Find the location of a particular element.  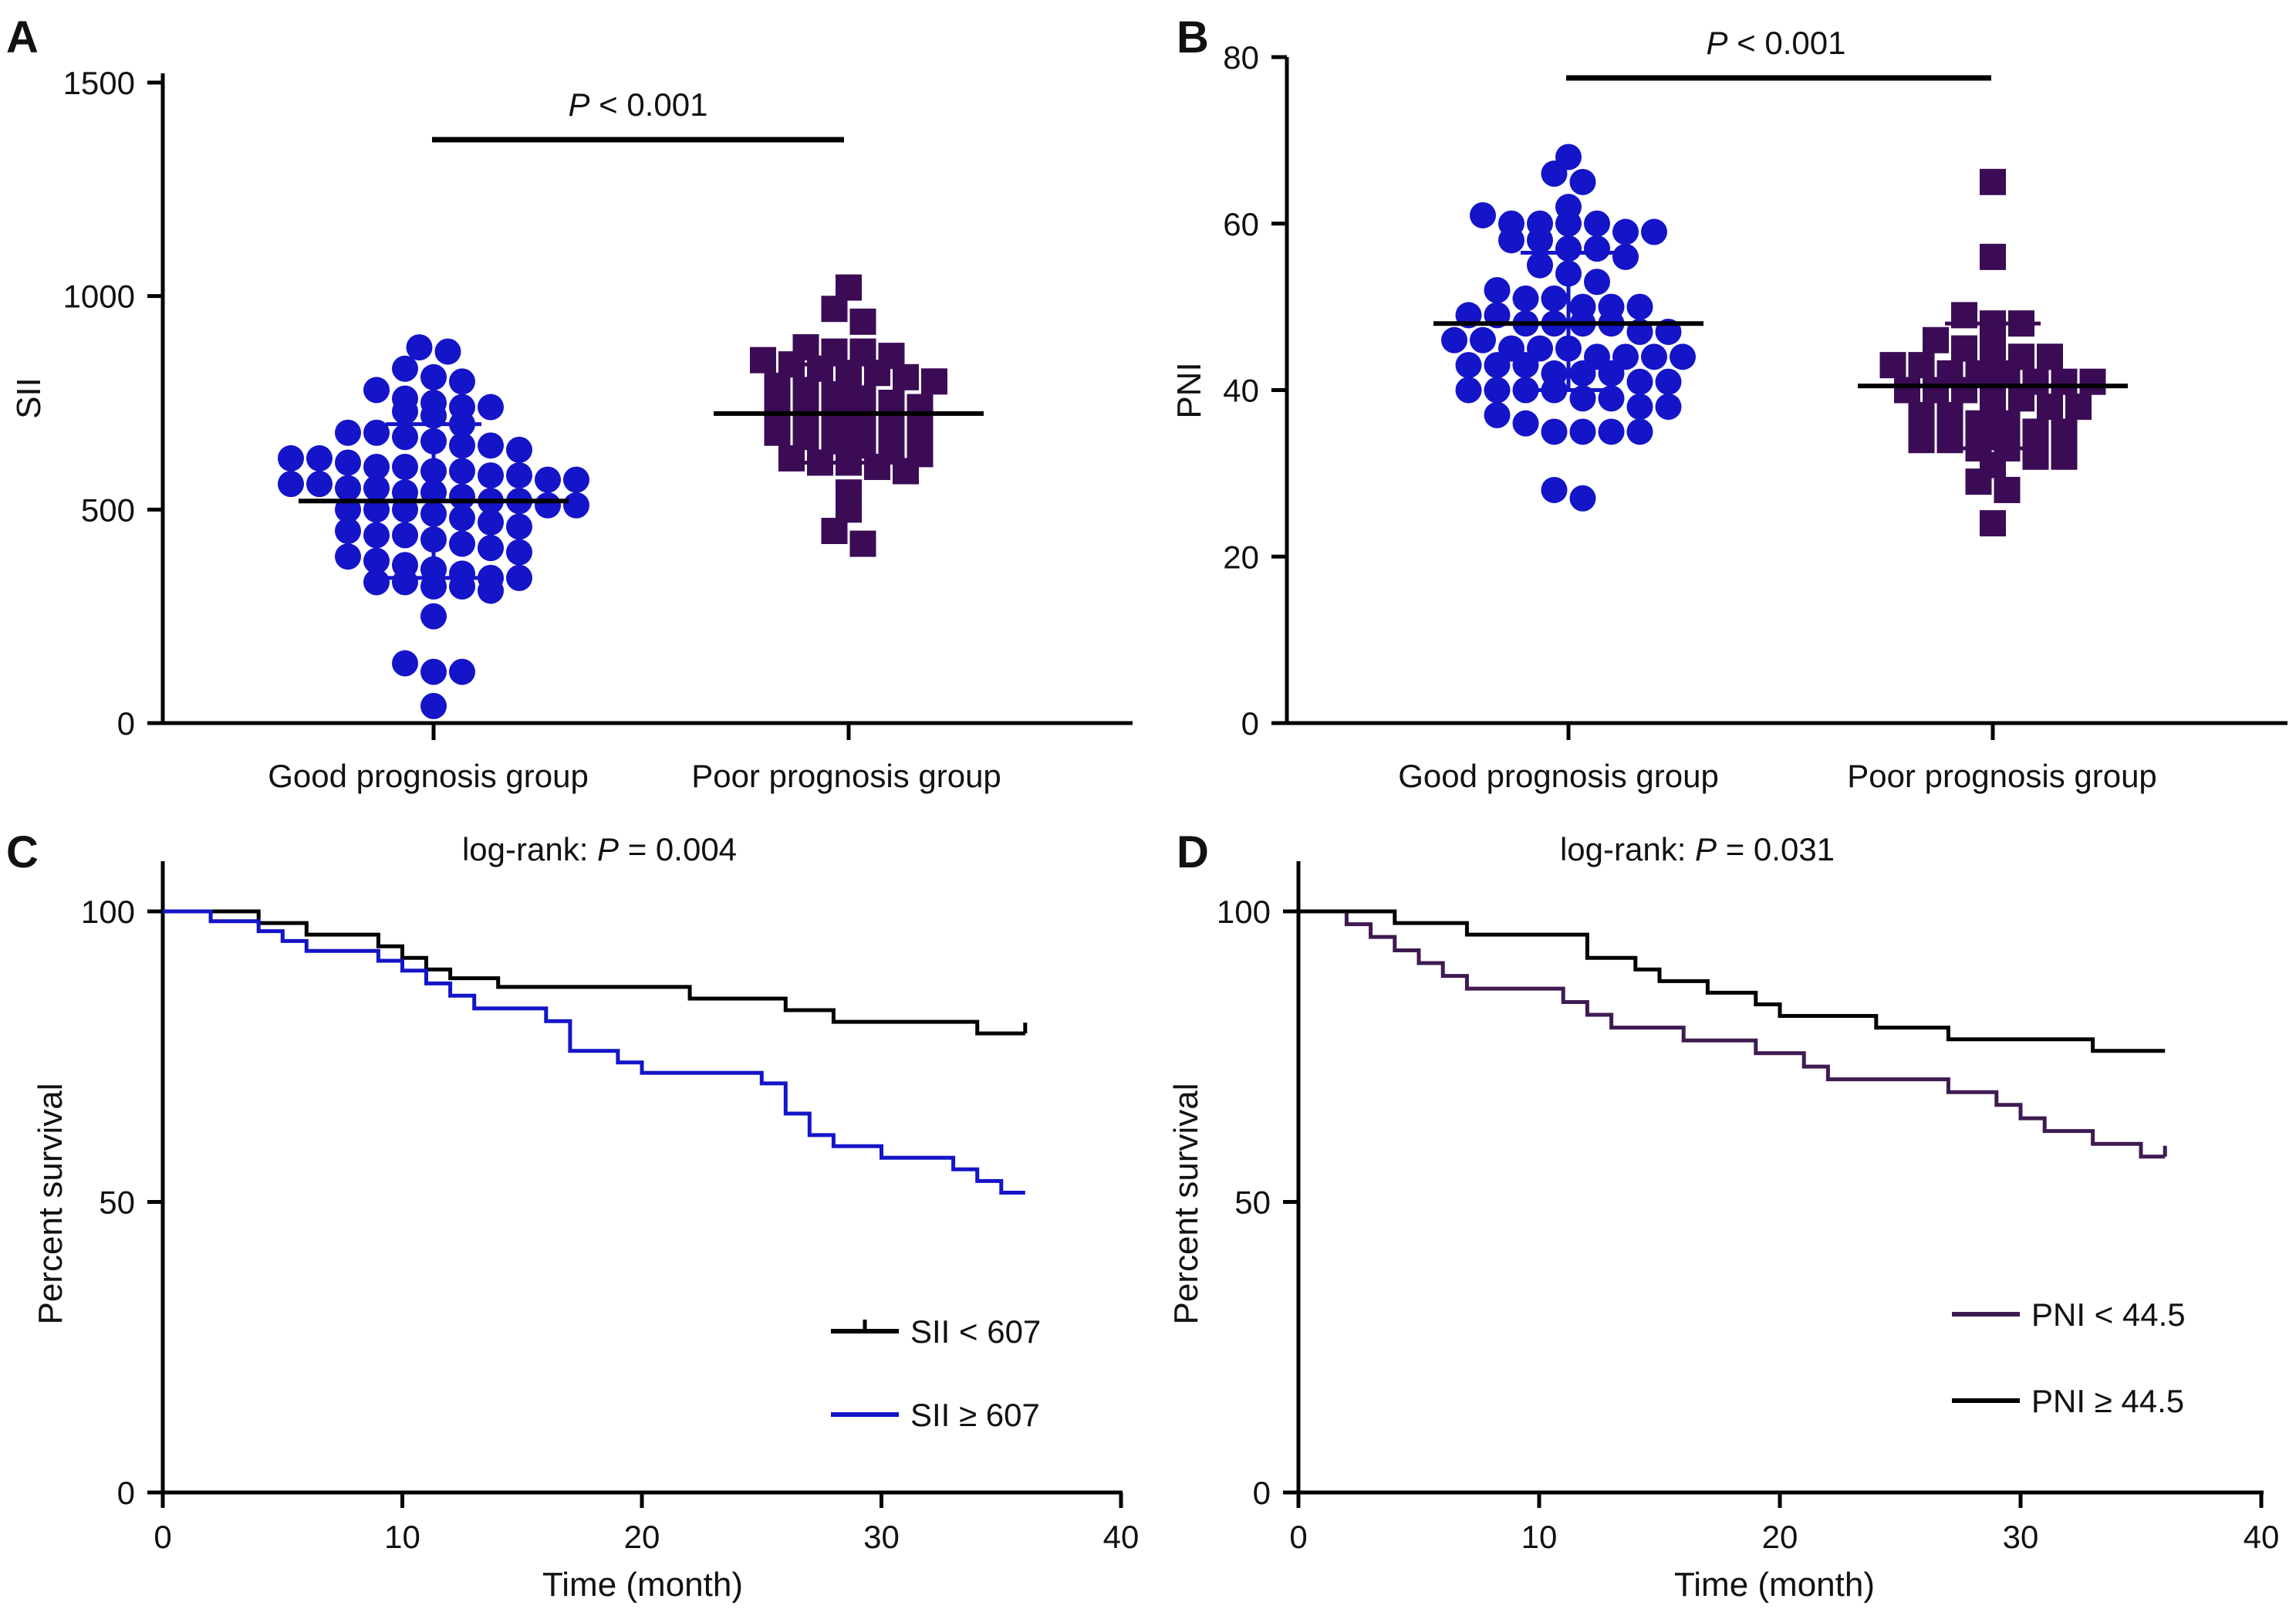

panel-a-letter: A is located at coordinates (22, 37).